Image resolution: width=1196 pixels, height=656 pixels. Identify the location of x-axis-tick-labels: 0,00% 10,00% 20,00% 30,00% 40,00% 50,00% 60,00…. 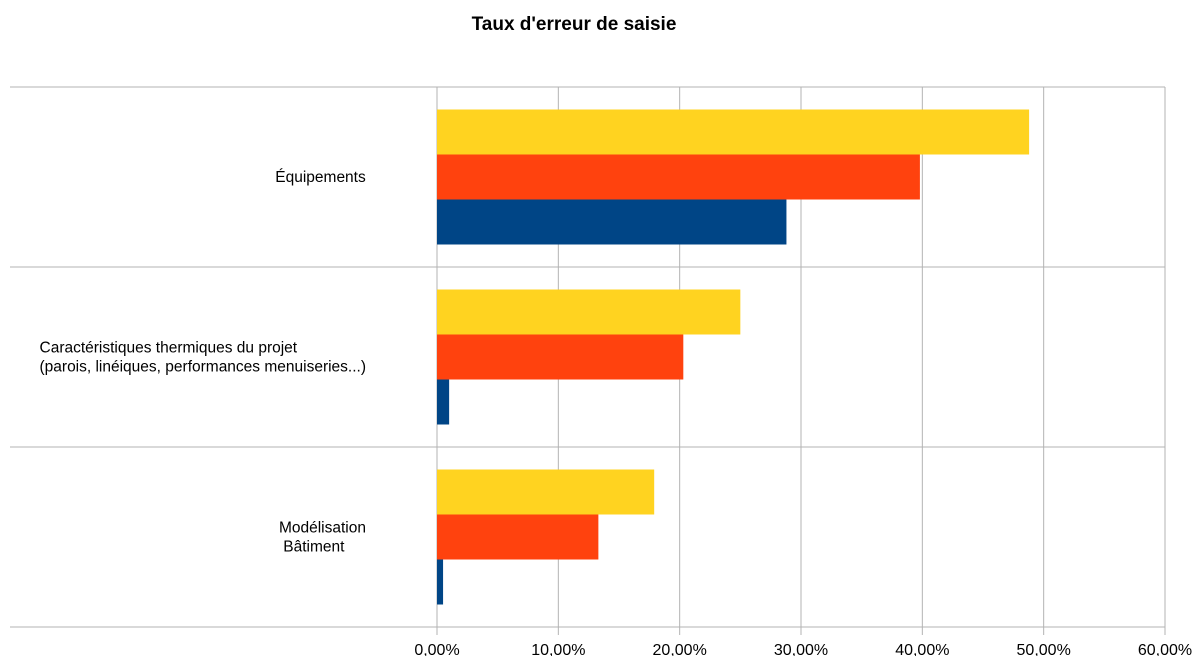
(803, 649).